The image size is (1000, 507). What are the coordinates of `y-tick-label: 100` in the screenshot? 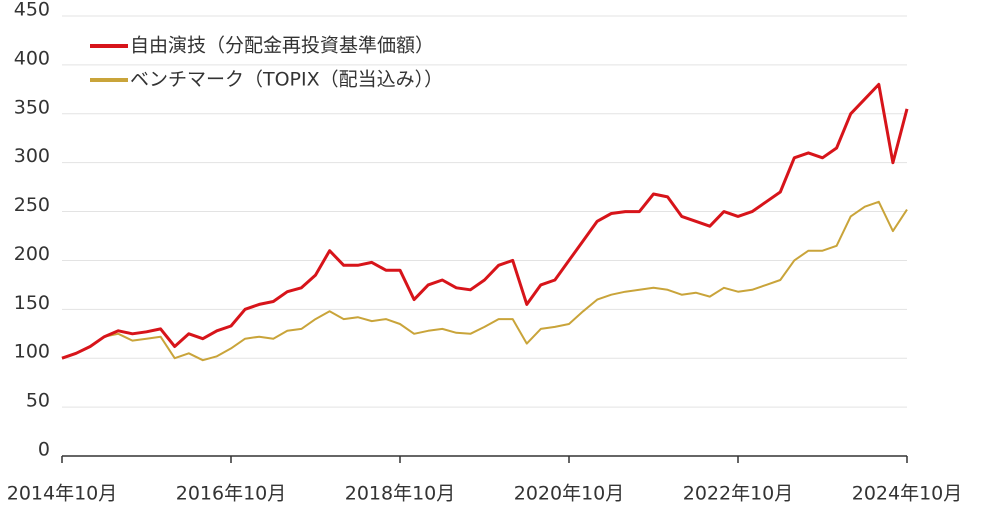 It's located at (32, 352).